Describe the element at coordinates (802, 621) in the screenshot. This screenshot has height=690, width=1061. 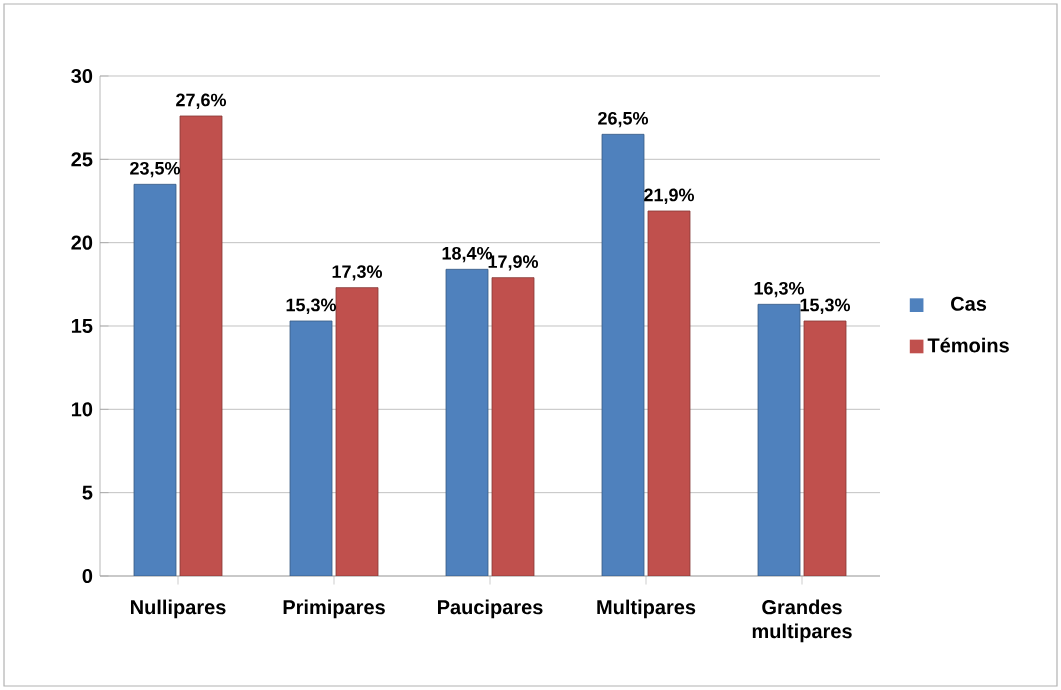
I see `x-tick-label: Grandes multipares` at that location.